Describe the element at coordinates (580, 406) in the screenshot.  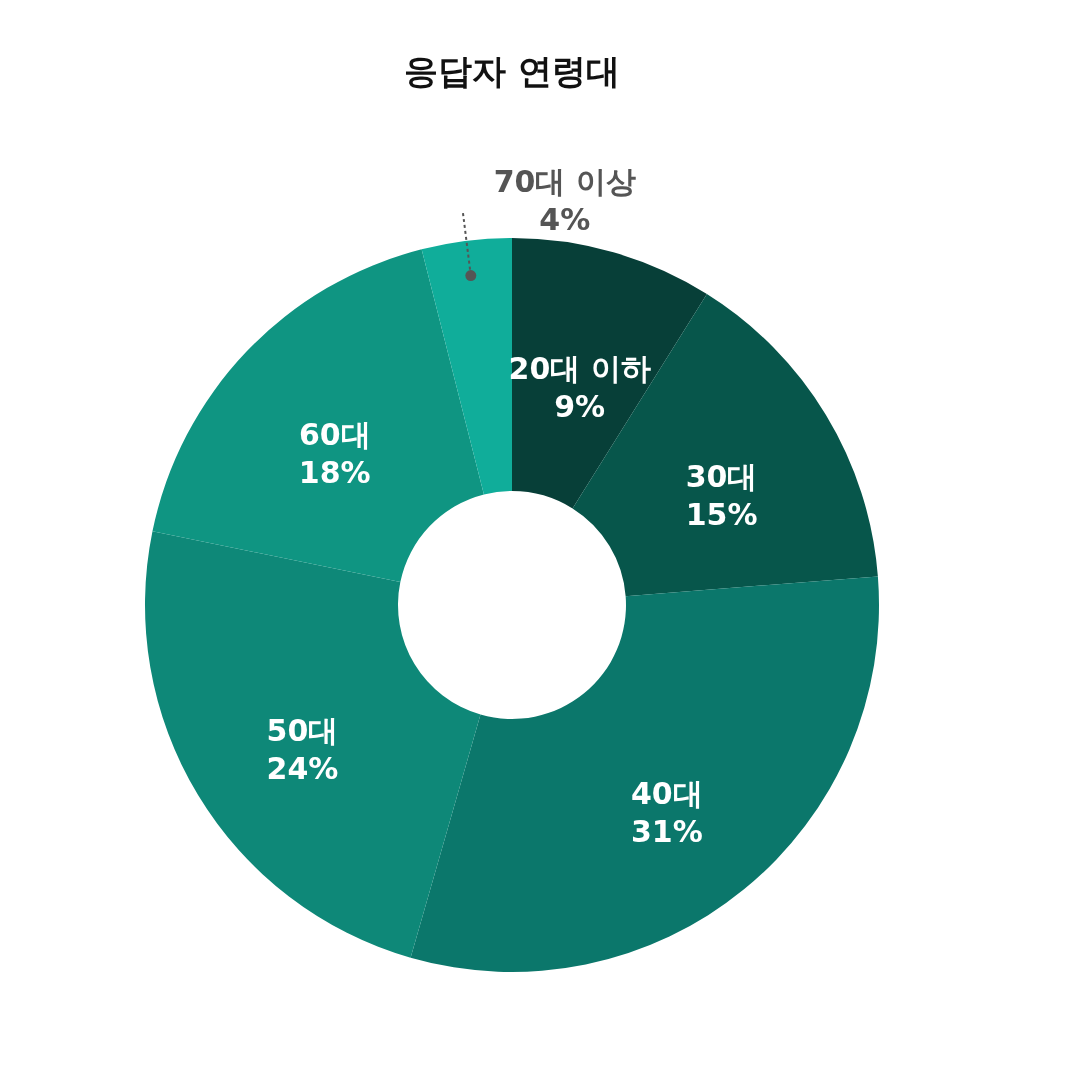
I see `data-label: 9%` at that location.